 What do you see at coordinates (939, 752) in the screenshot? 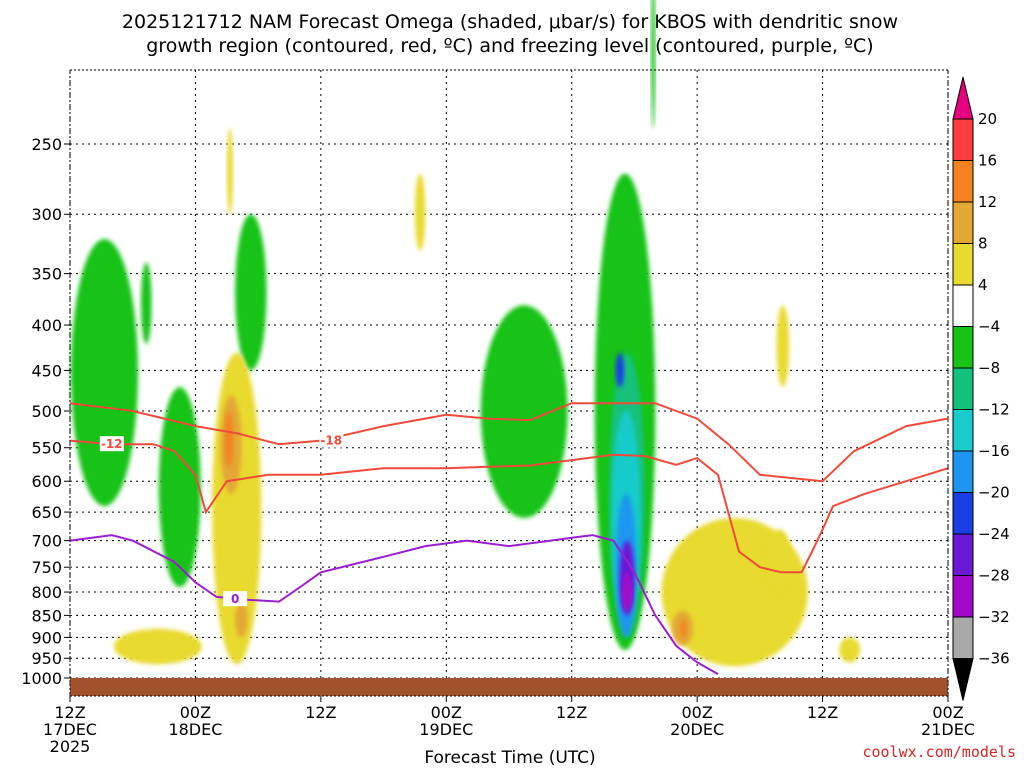
I see `credit-text: coolwx.com/models` at bounding box center [939, 752].